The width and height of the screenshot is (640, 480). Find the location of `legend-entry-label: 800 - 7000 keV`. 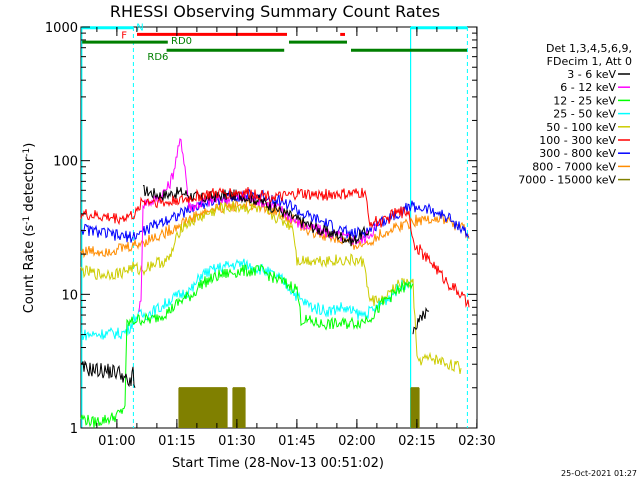

legend-entry-label: 800 - 7000 keV is located at coordinates (574, 166).